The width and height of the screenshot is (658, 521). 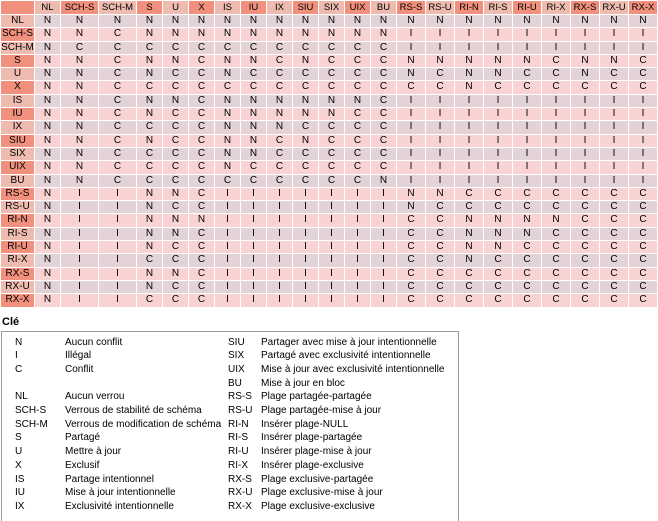 I want to click on column-header-rs-u: RS-U, so click(x=440, y=7).